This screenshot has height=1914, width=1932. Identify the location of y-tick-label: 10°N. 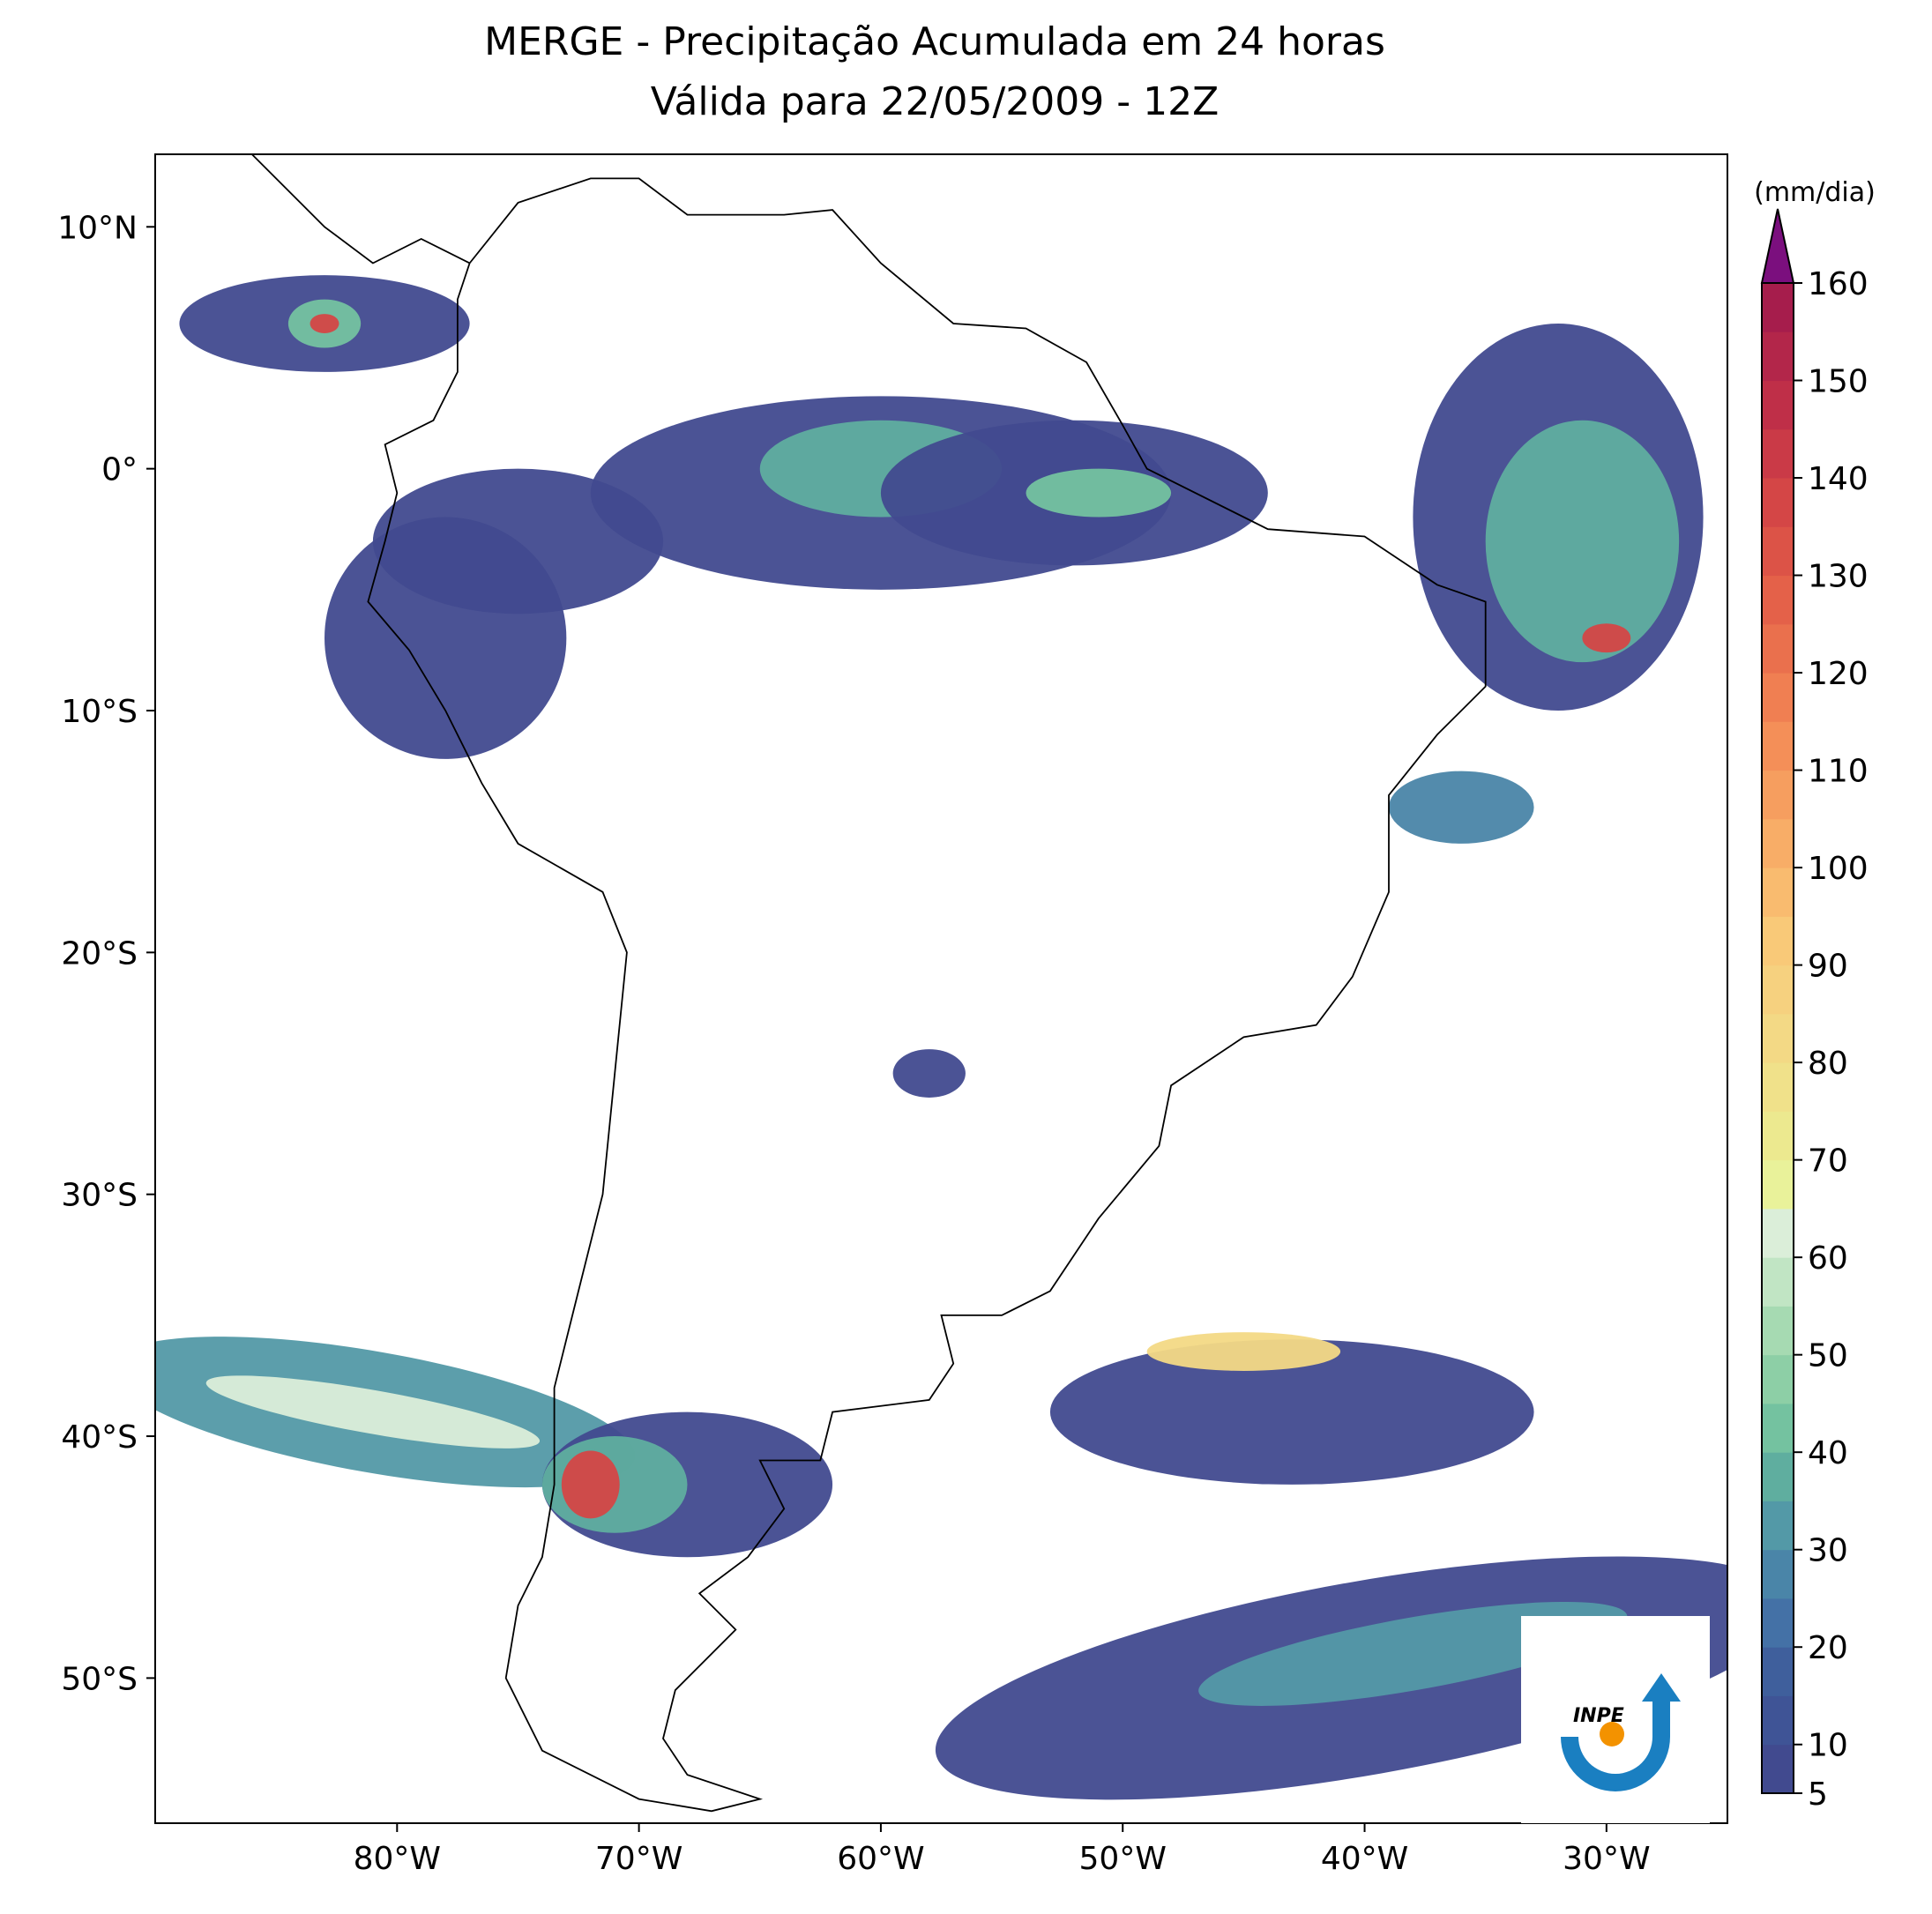
(97, 228).